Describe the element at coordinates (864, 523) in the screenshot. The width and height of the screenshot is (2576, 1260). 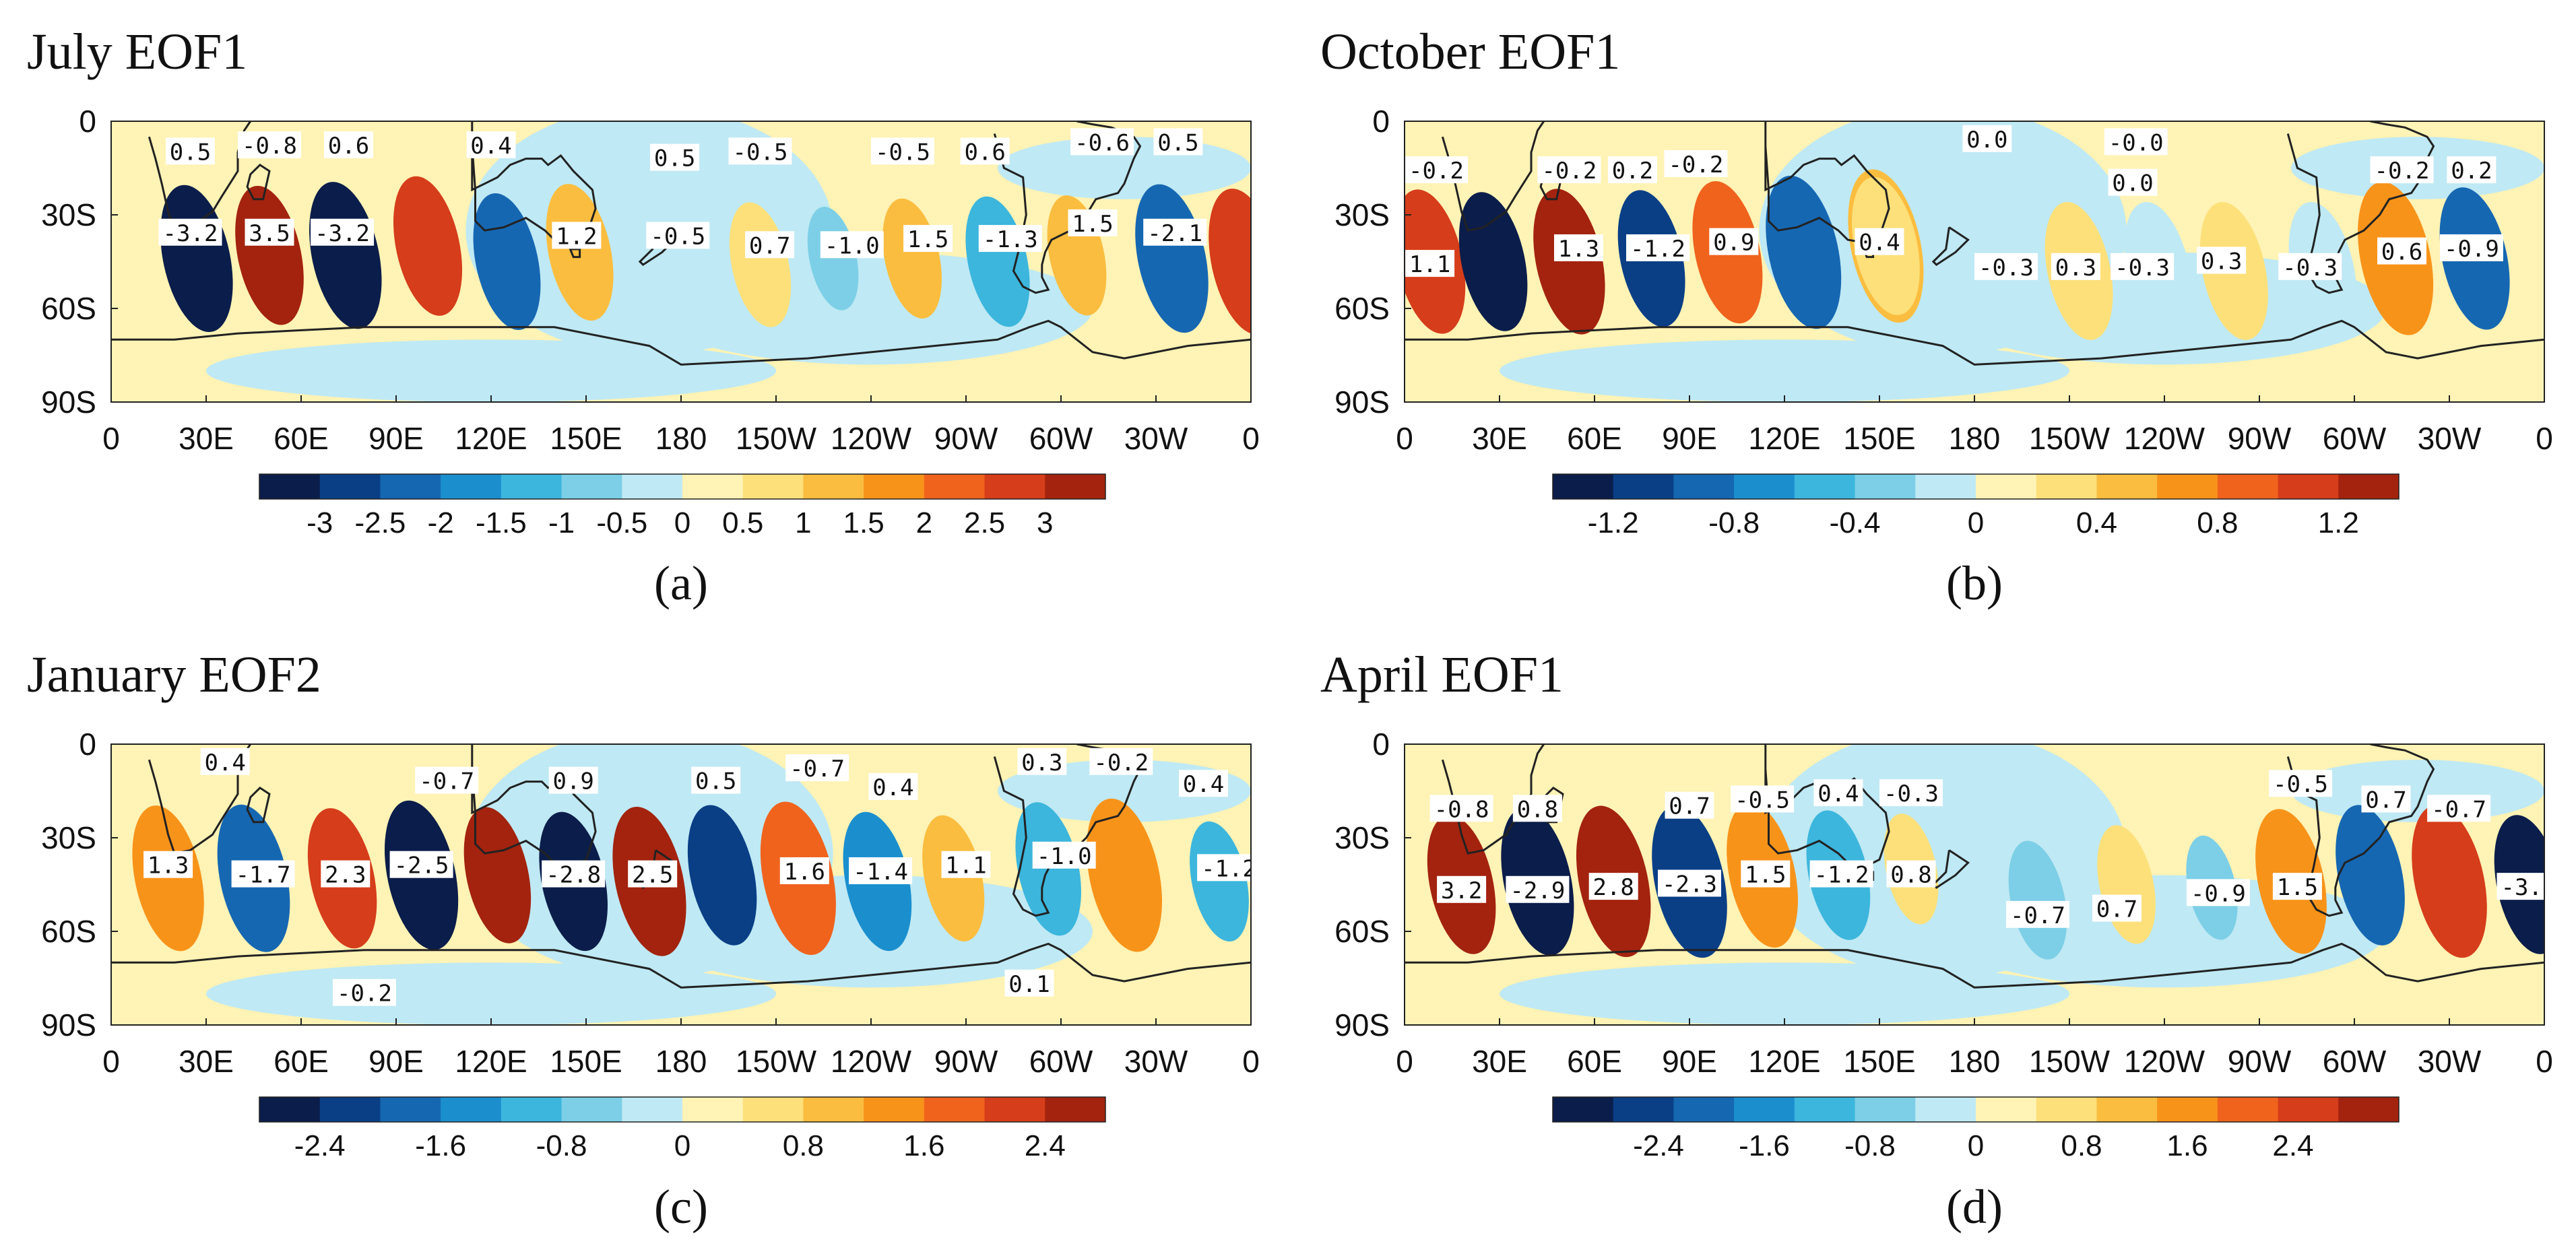
I see `colorbar-tick-label: 1.5` at that location.